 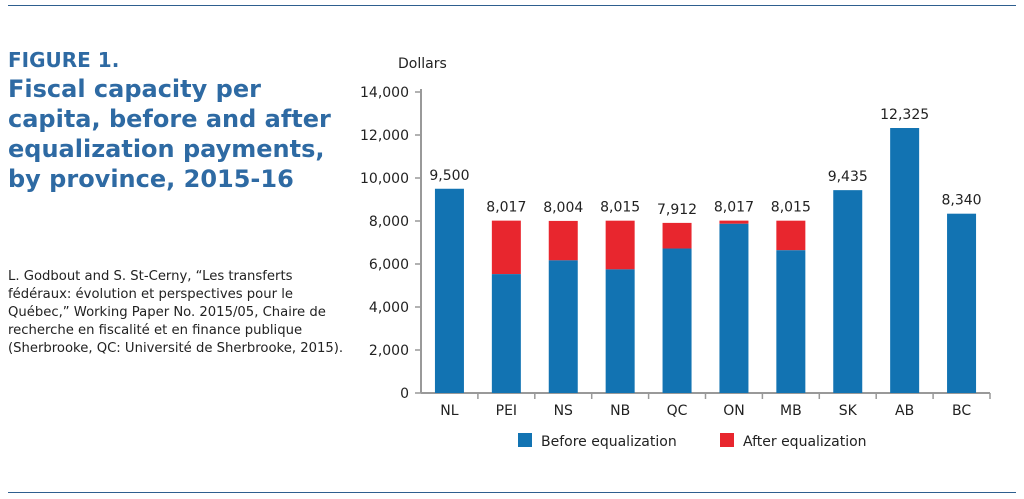 What do you see at coordinates (563, 208) in the screenshot?
I see `data-label: 8,004` at bounding box center [563, 208].